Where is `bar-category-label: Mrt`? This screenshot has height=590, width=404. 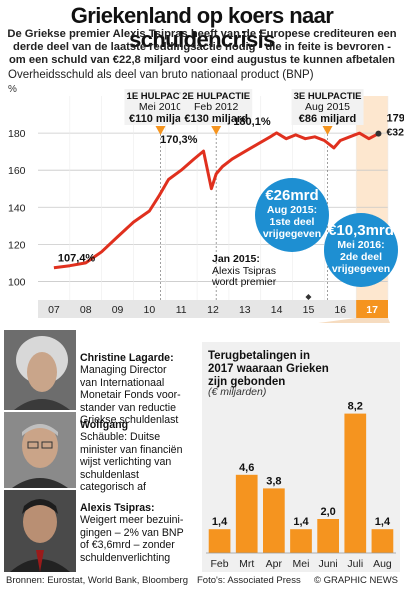 bar-category-label: Mrt is located at coordinates (246, 564).